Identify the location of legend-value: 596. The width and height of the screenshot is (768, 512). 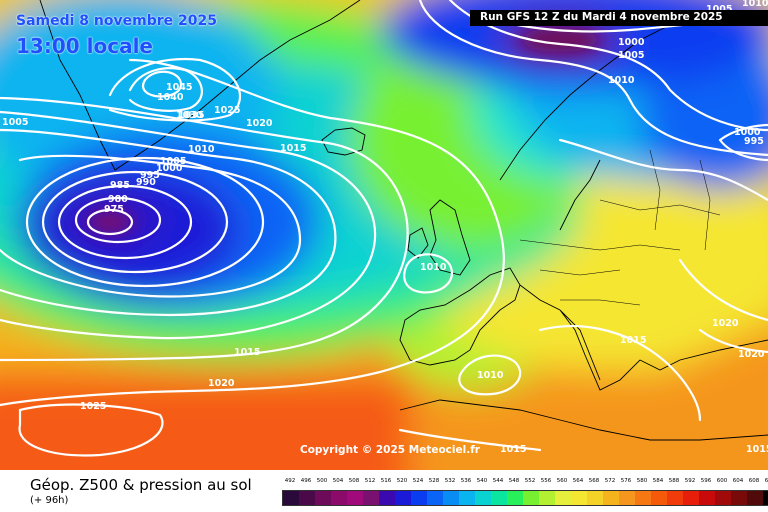
(706, 481).